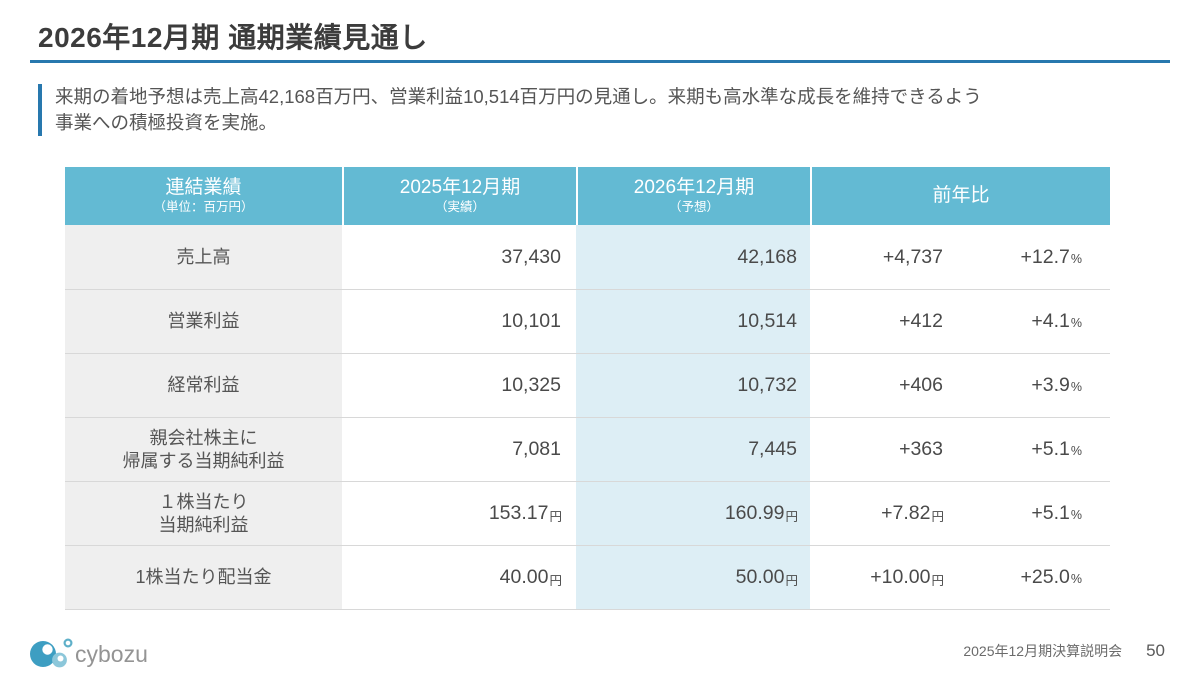 Image resolution: width=1200 pixels, height=675 pixels. I want to click on cybozu-logo-text: cybozu, so click(111, 654).